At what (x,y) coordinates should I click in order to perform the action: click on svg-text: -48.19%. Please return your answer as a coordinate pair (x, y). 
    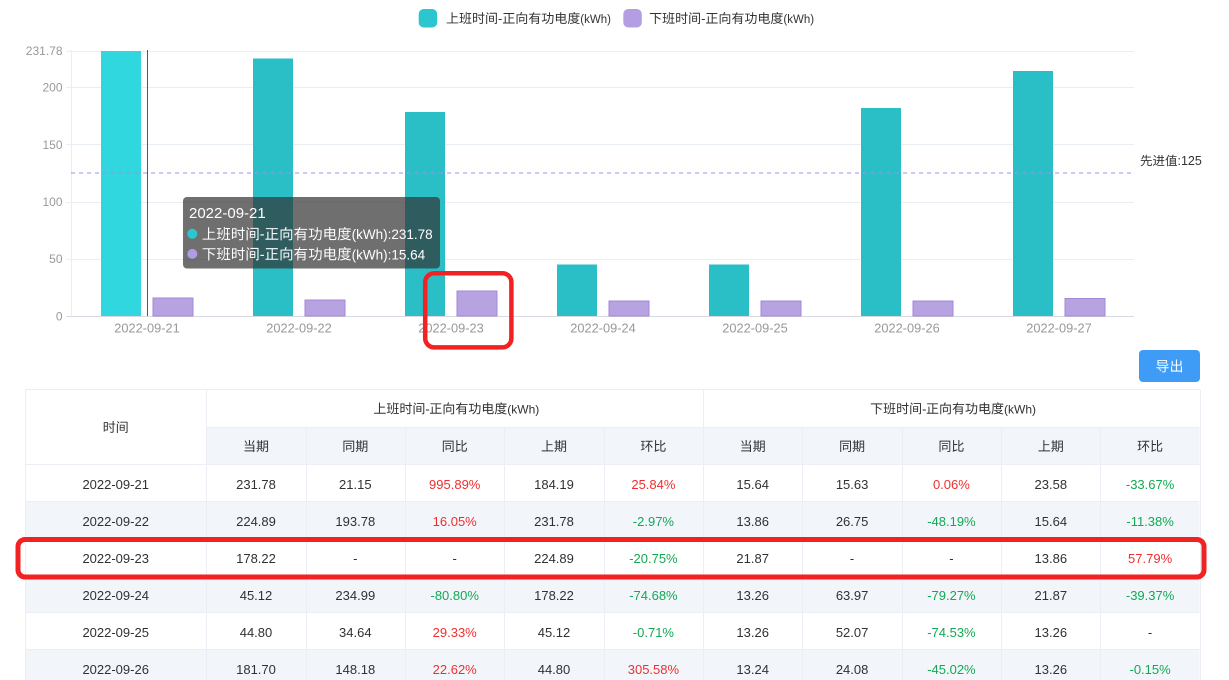
    Looking at the image, I should click on (951, 521).